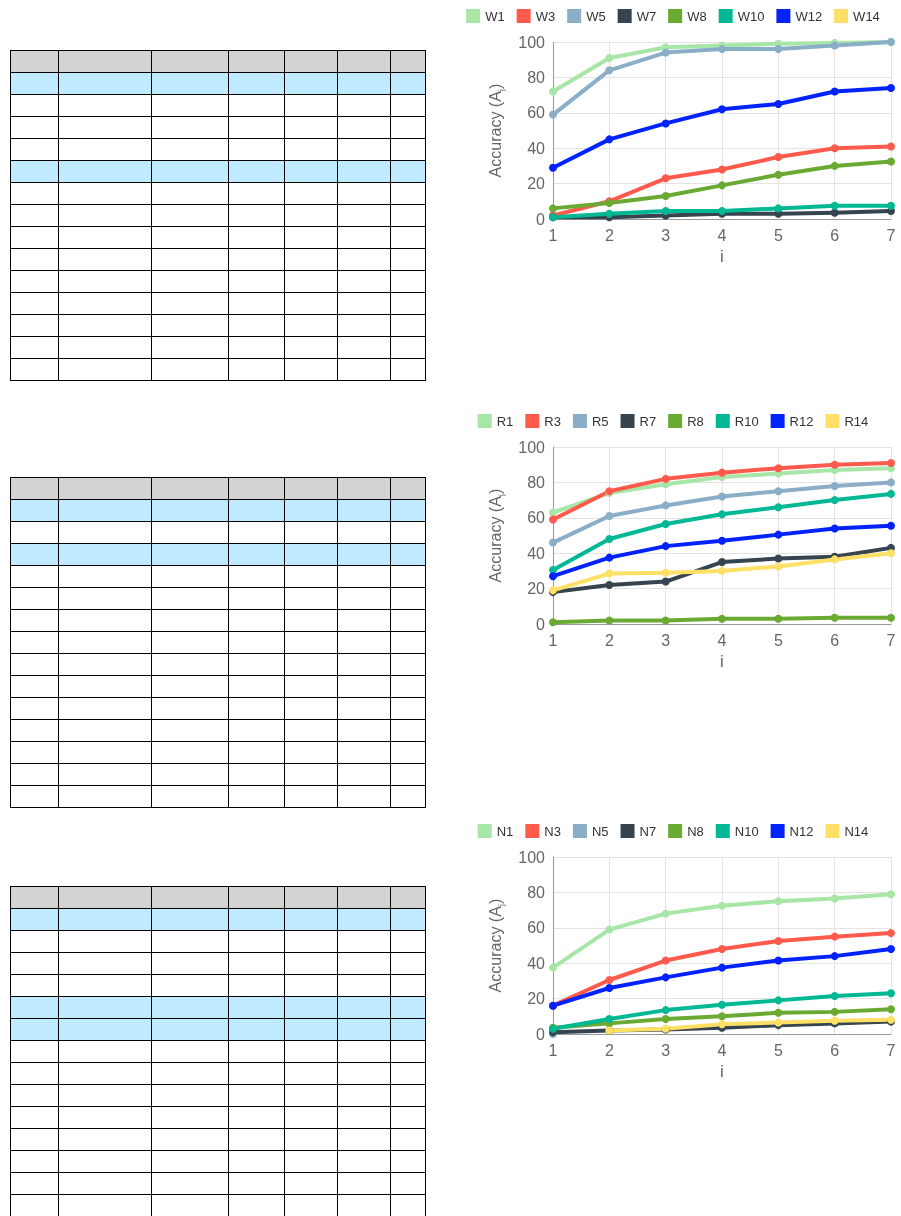  Describe the element at coordinates (697, 16) in the screenshot. I see `legend-label: W8` at that location.